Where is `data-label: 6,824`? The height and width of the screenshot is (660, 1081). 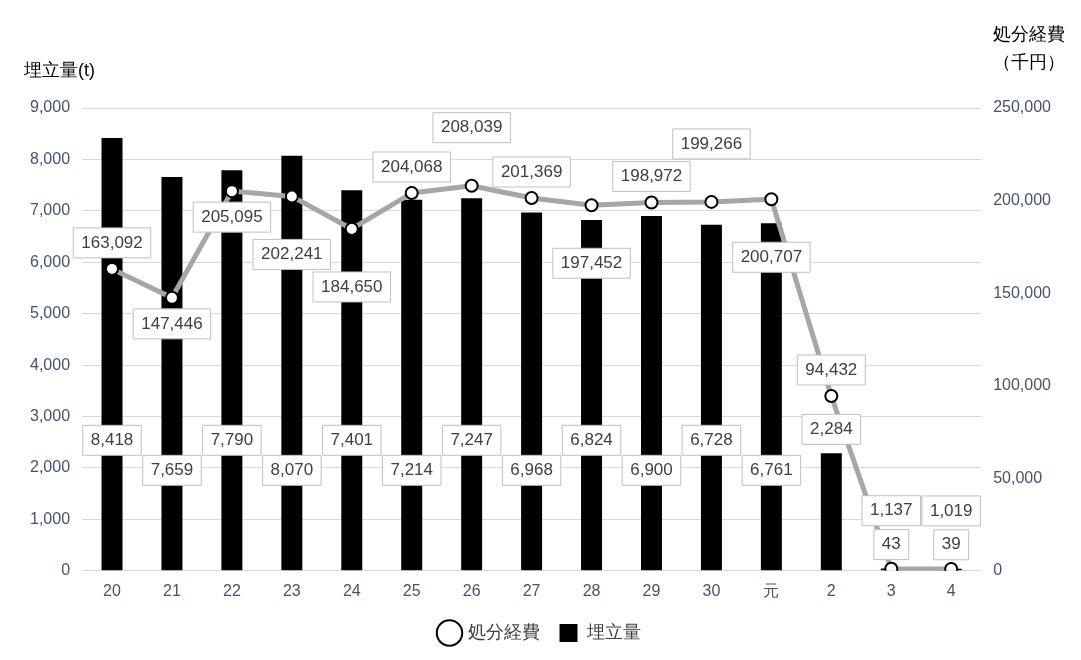 data-label: 6,824 is located at coordinates (591, 439).